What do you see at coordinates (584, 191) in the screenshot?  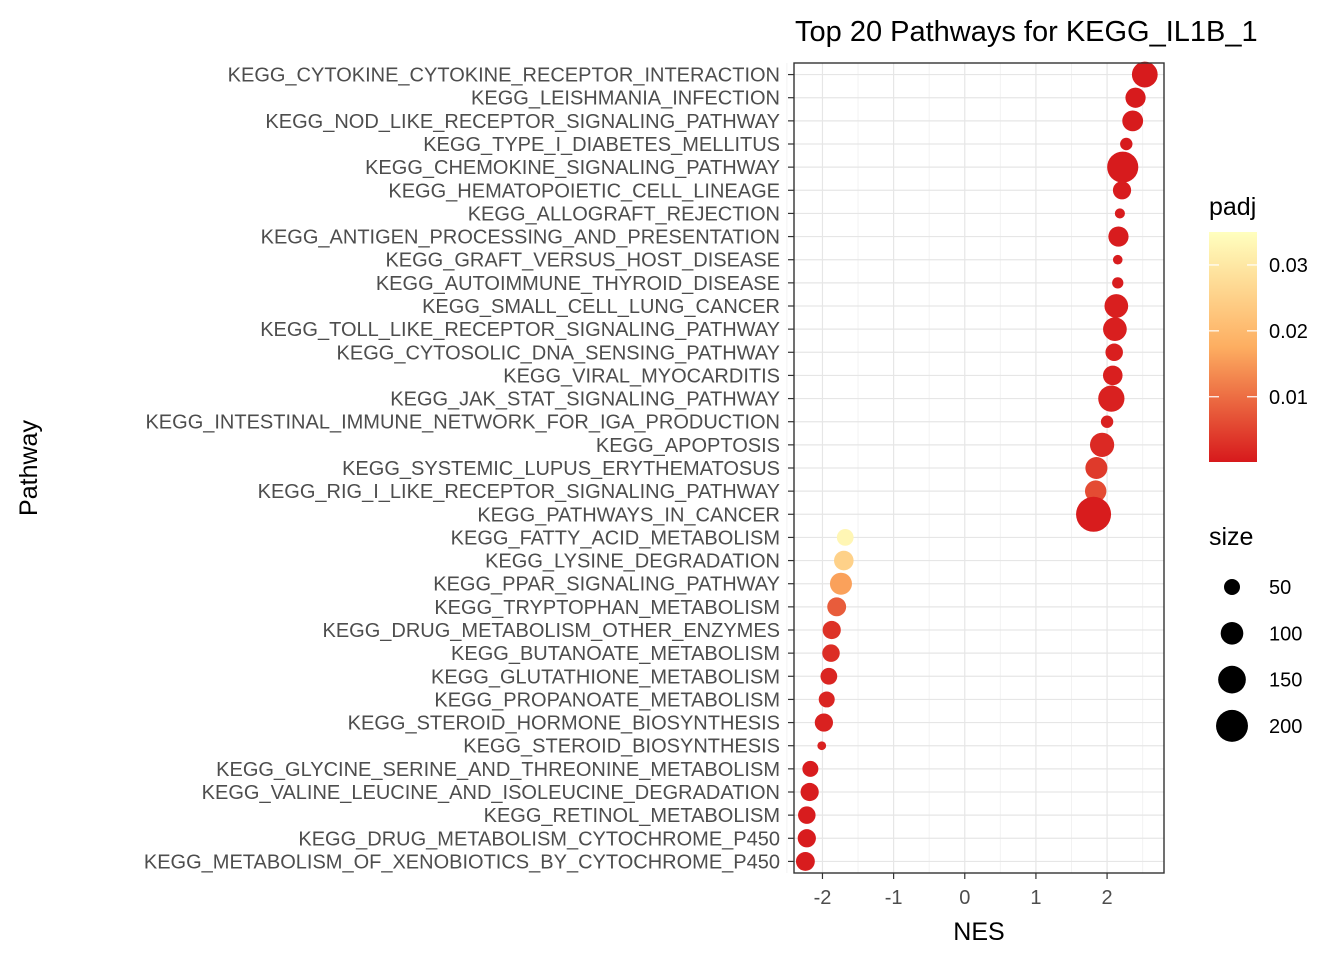 I see `y-tick-label: KEGG_HEMATOPOIETIC_CELL_LINEAGE` at bounding box center [584, 191].